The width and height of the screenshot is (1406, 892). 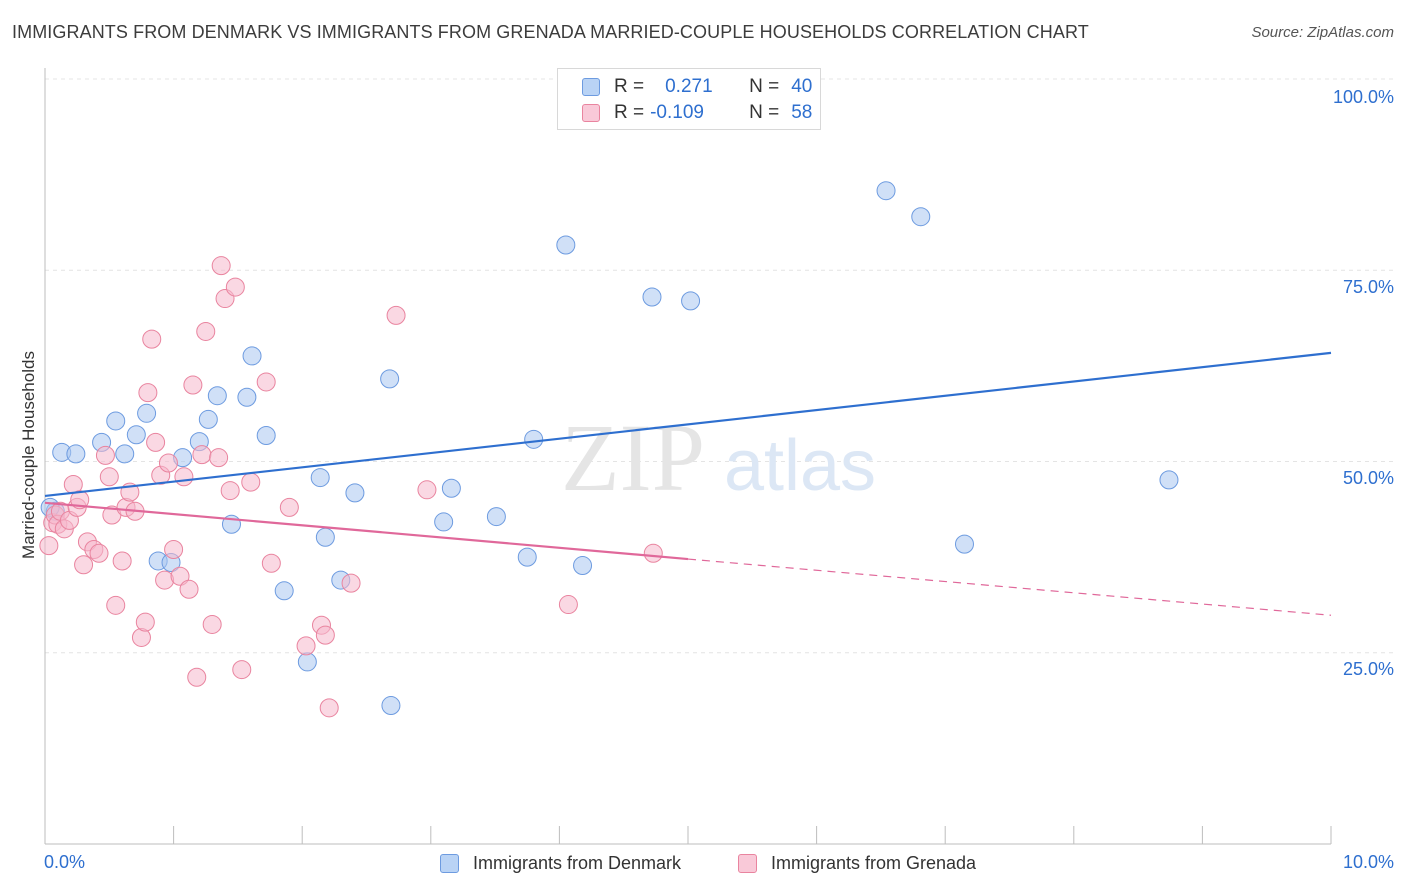 What do you see at coordinates (633, 457) in the screenshot?
I see `watermark-zip: ZIP` at bounding box center [633, 457].